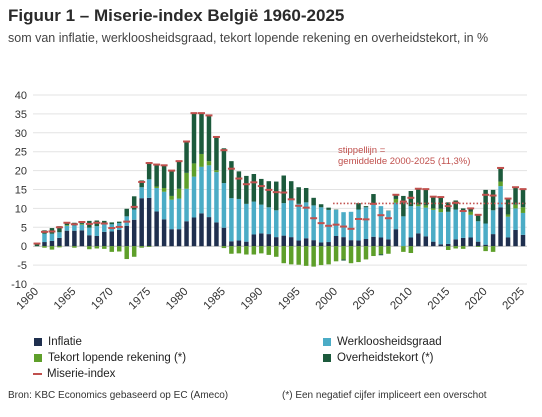 This screenshot has width=542, height=417. What do you see at coordinates (24, 247) in the screenshot?
I see `y-tick-label: 0` at bounding box center [24, 247].